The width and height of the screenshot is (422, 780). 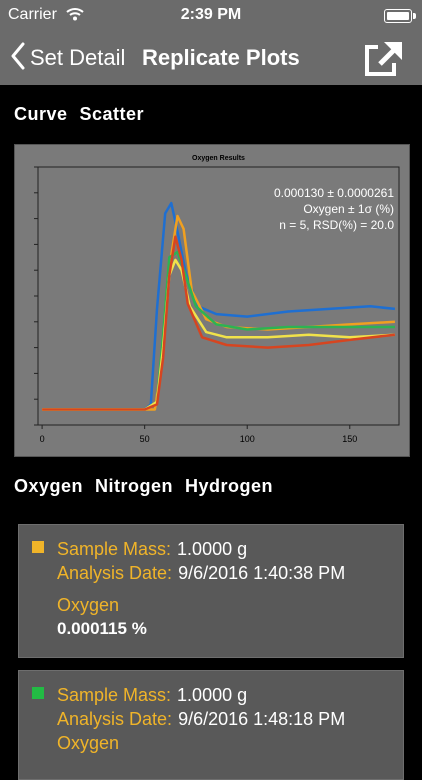 I want to click on x-tick-label: 0, so click(x=42, y=439).